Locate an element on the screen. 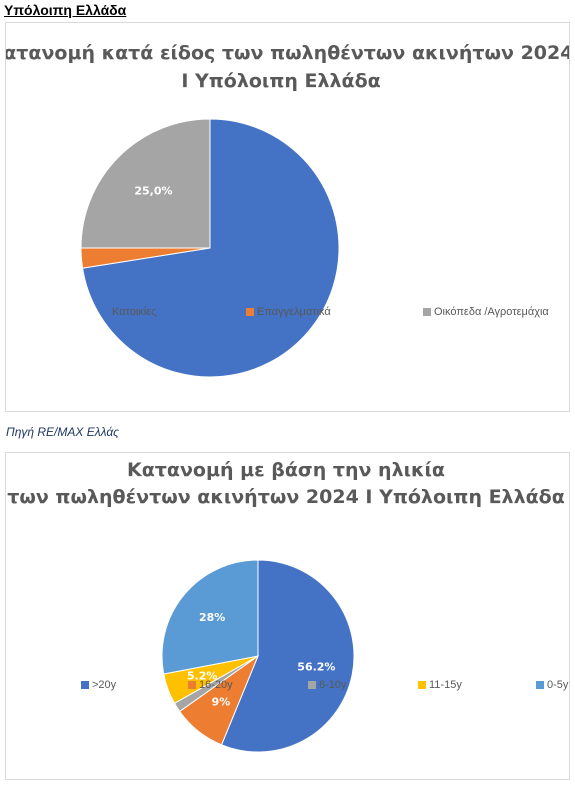 The width and height of the screenshot is (575, 793). data-label: 9% is located at coordinates (221, 702).